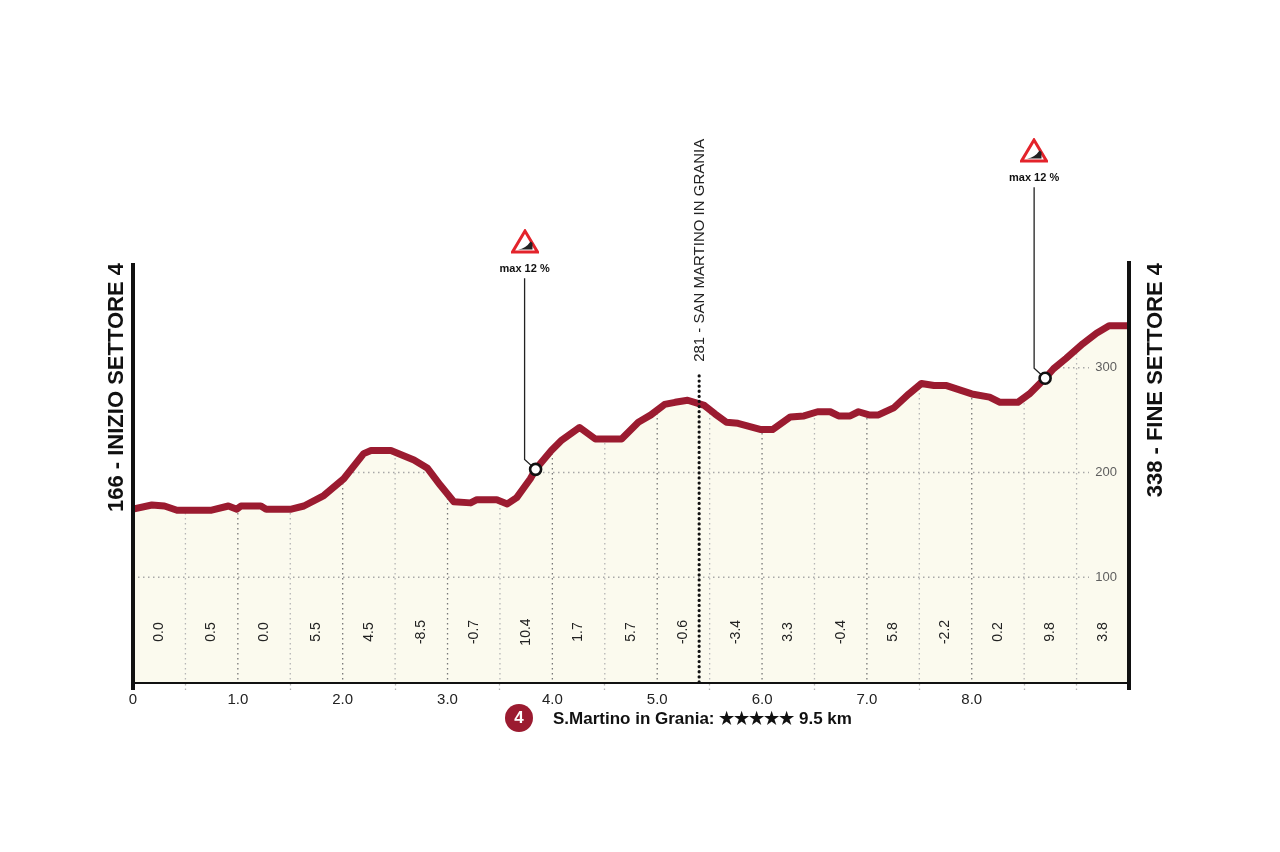  I want to click on y-tick-label: 100, so click(1106, 576).